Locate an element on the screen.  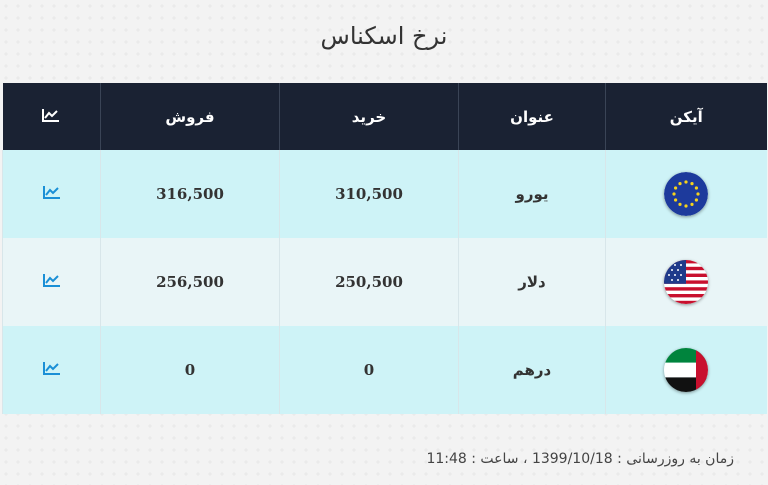
row-name: درهم is located at coordinates (532, 370).